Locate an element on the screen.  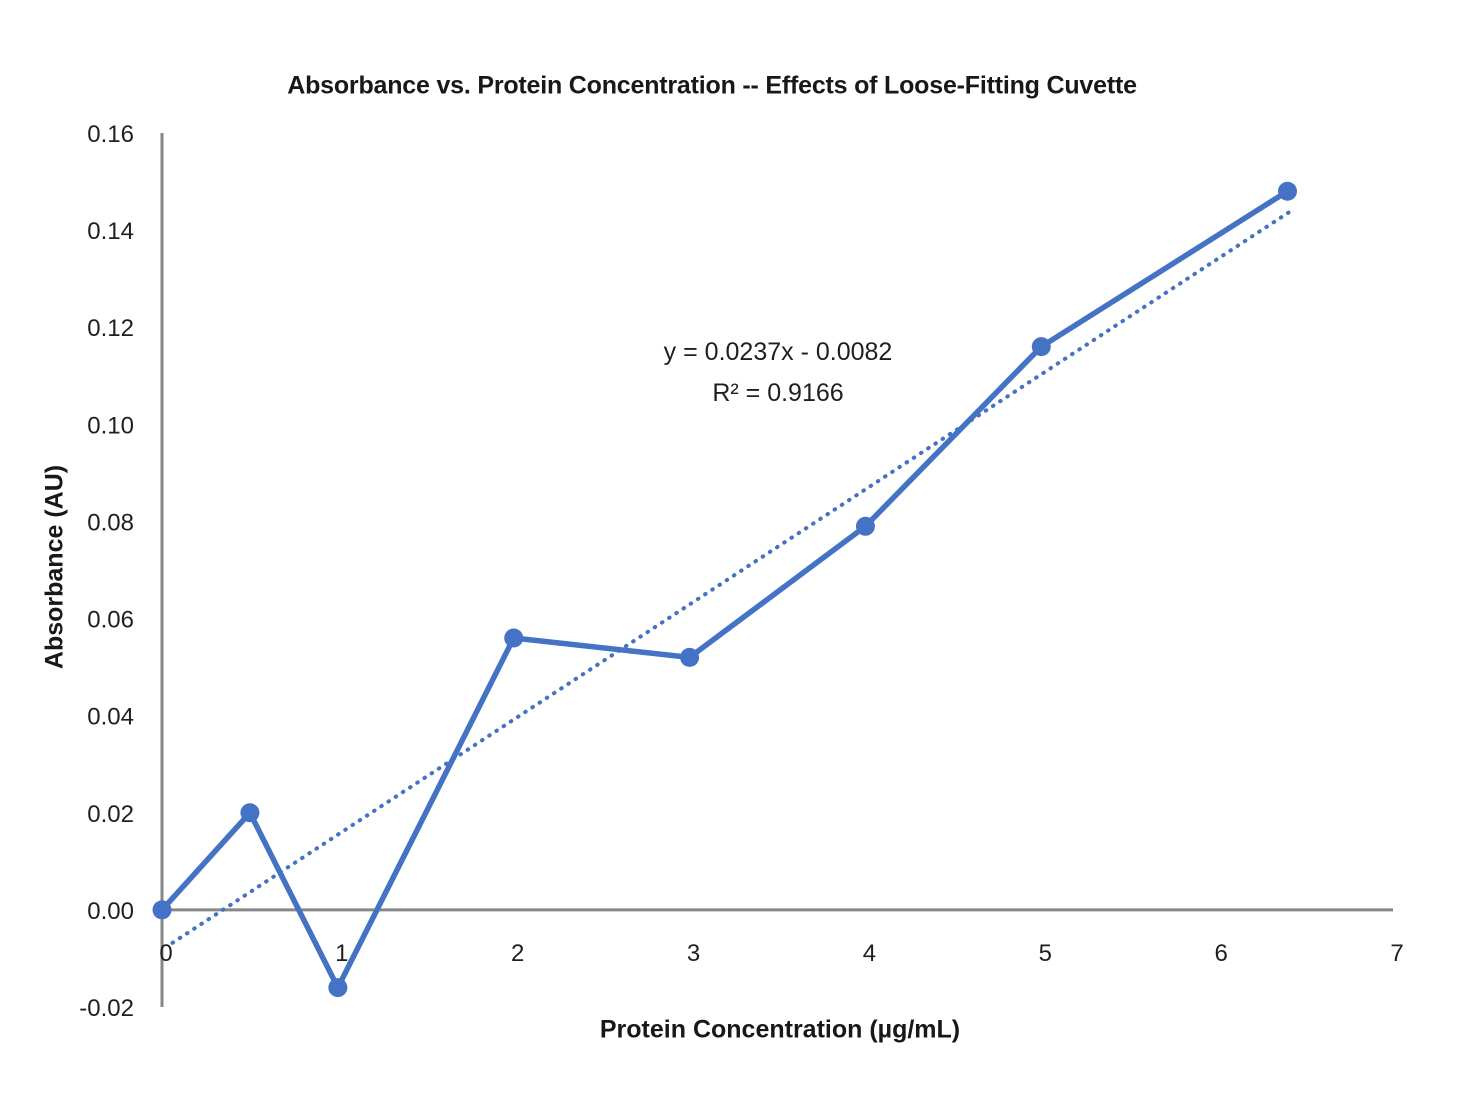
y-tick-label: 0.08 is located at coordinates (110, 522).